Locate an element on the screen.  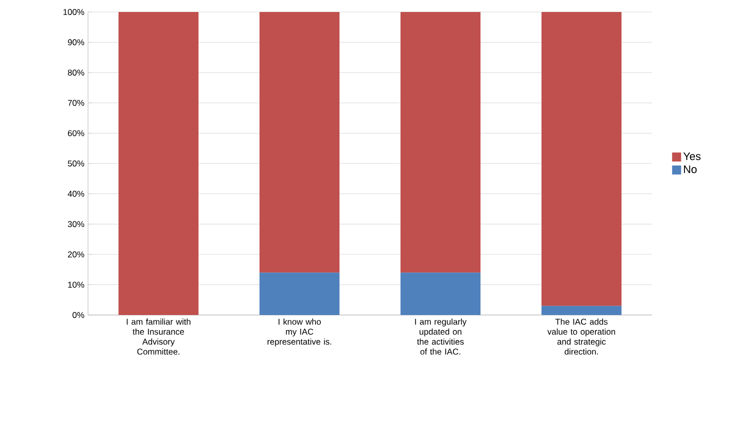
y-tick-label: 50% is located at coordinates (76, 163).